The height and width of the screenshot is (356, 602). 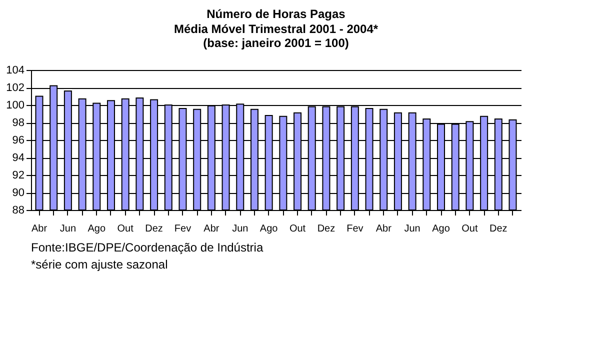 What do you see at coordinates (15, 88) in the screenshot?
I see `y-tick-label: 102` at bounding box center [15, 88].